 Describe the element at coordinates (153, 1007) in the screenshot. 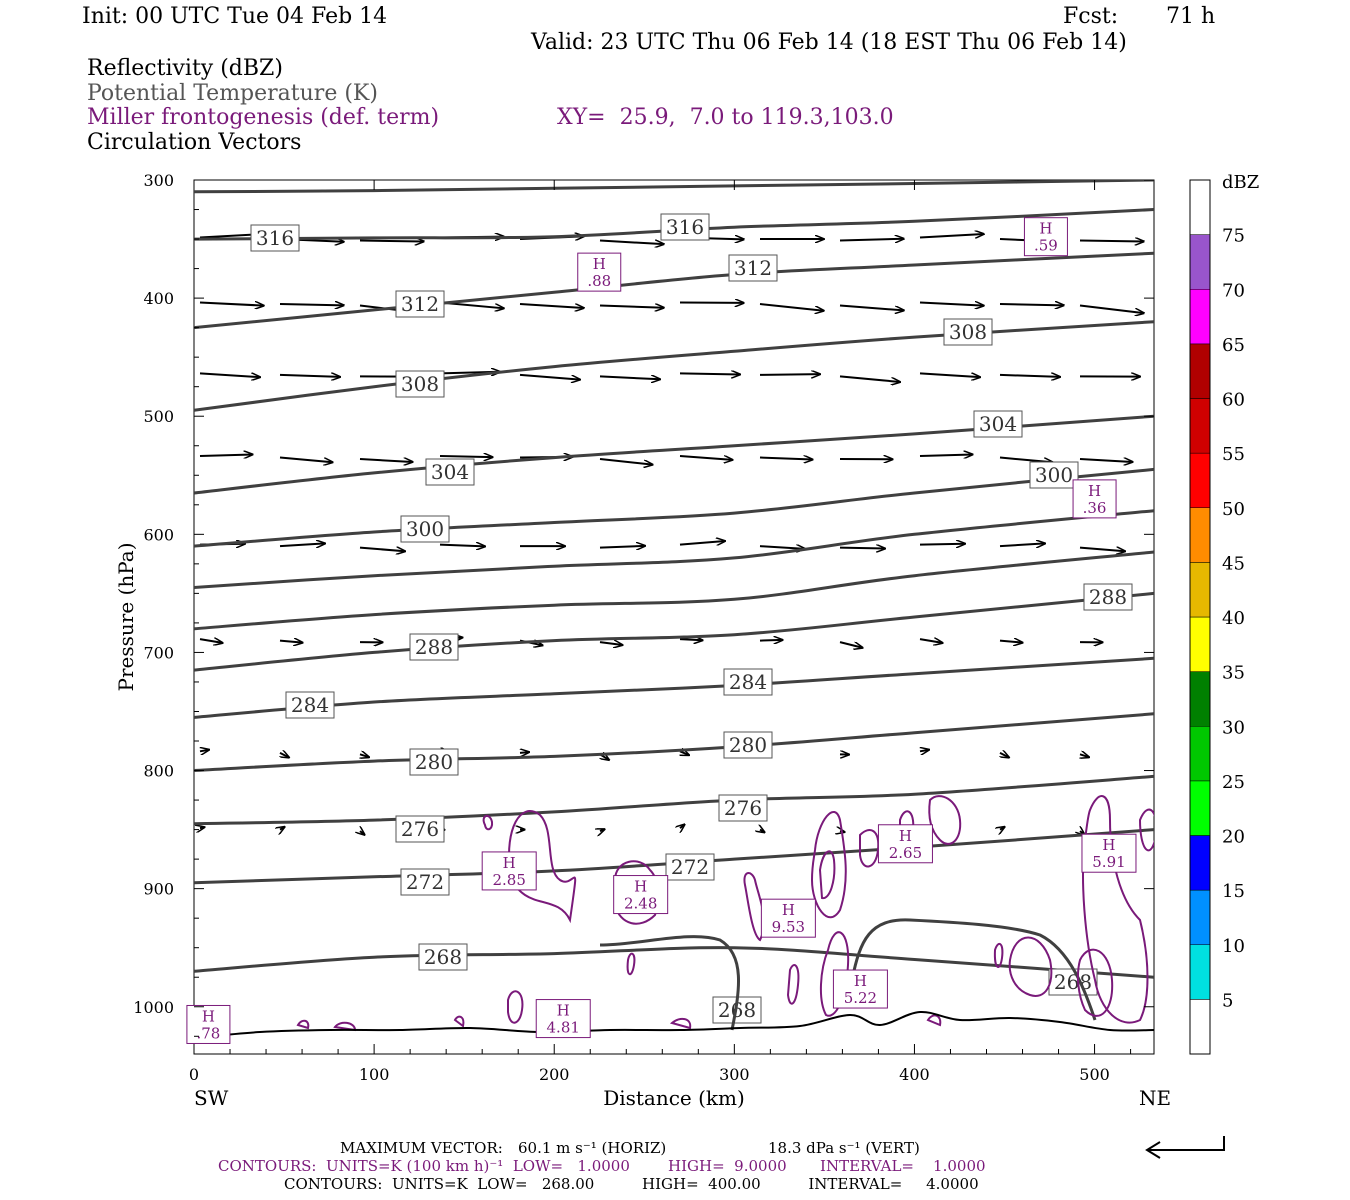

I see `y-tick-label: 1000` at that location.